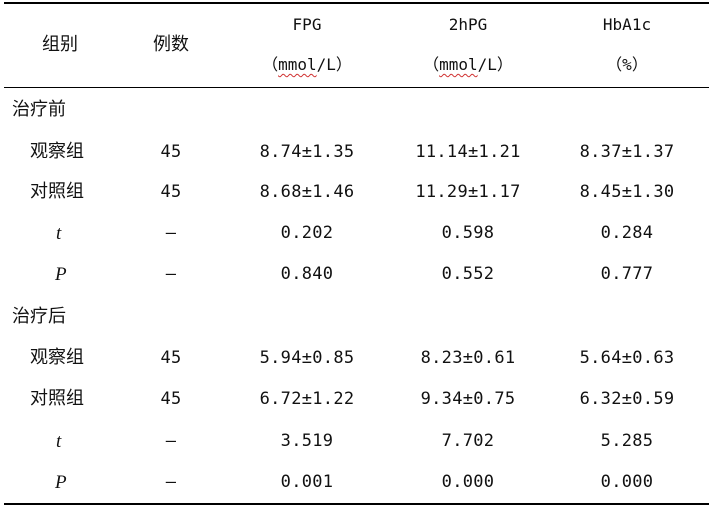  Describe the element at coordinates (60, 44) in the screenshot. I see `header-group: 组别` at that location.